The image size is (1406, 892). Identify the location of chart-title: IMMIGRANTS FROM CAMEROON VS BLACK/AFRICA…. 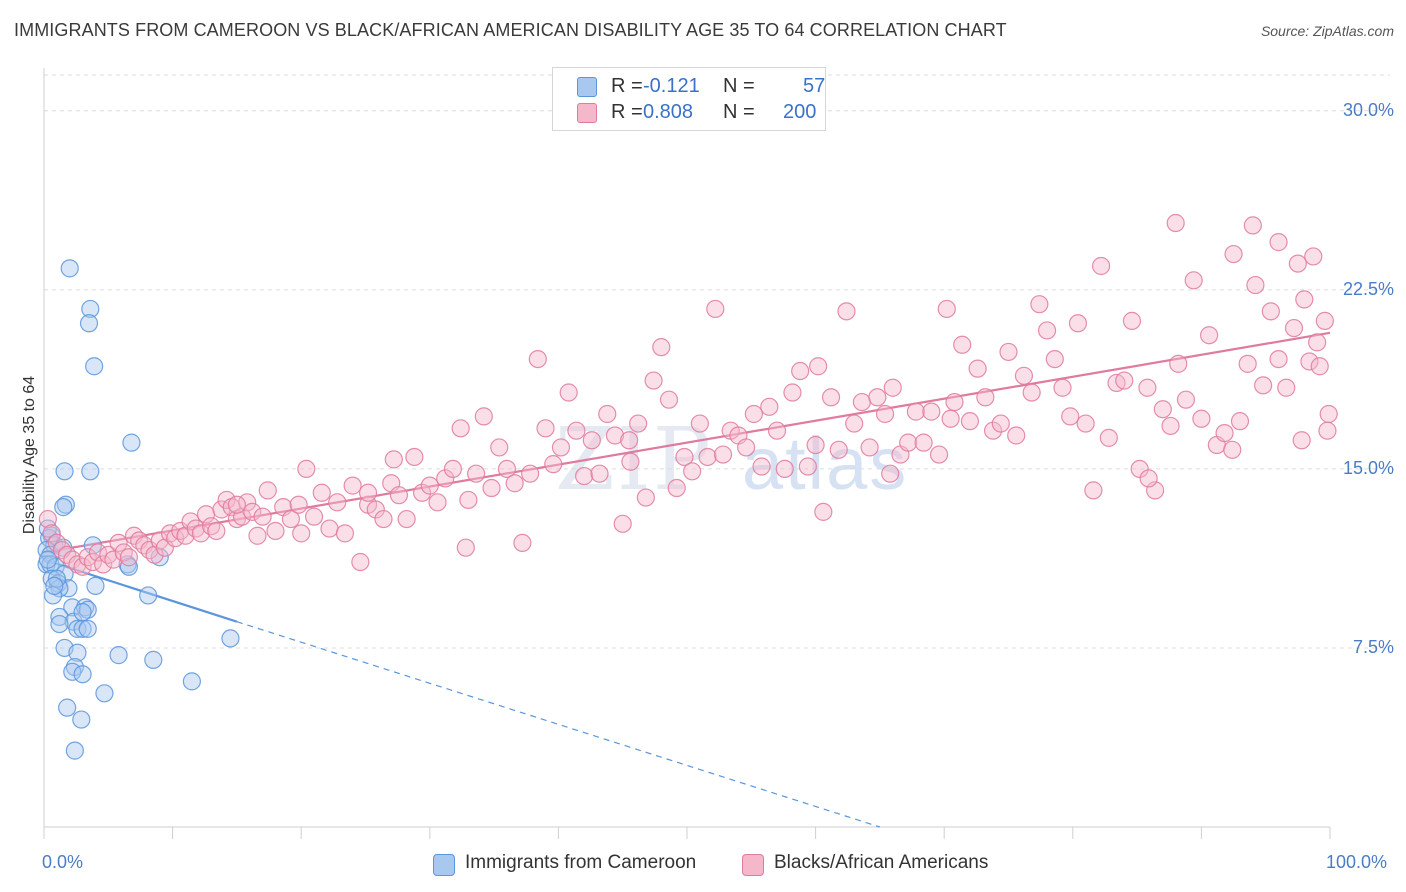
(510, 30).